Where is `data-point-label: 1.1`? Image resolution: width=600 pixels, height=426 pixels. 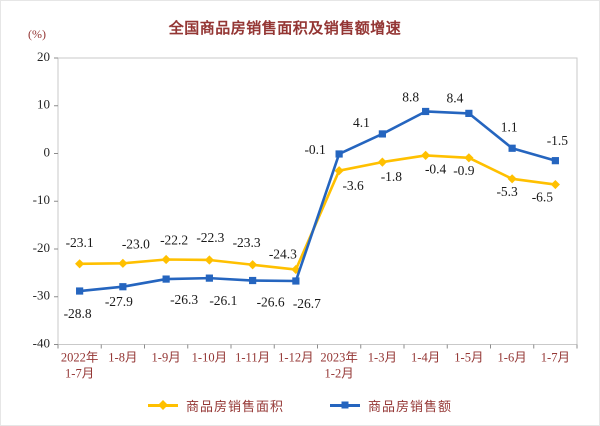
data-point-label: 1.1 is located at coordinates (509, 126).